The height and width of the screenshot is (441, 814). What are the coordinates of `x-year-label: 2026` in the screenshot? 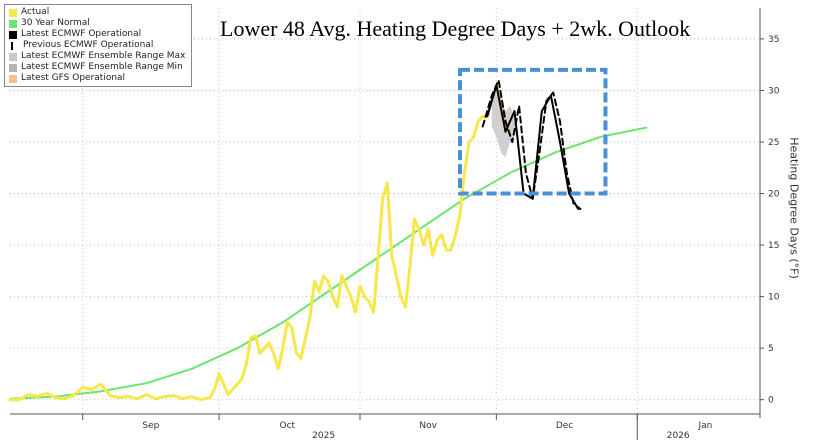 It's located at (678, 436).